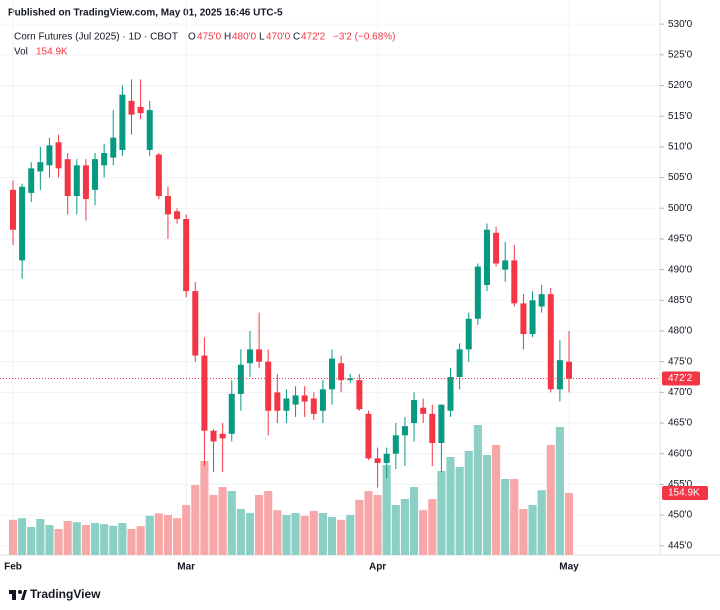 The width and height of the screenshot is (720, 610). Describe the element at coordinates (192, 37) in the screenshot. I see `legend-o: O` at that location.